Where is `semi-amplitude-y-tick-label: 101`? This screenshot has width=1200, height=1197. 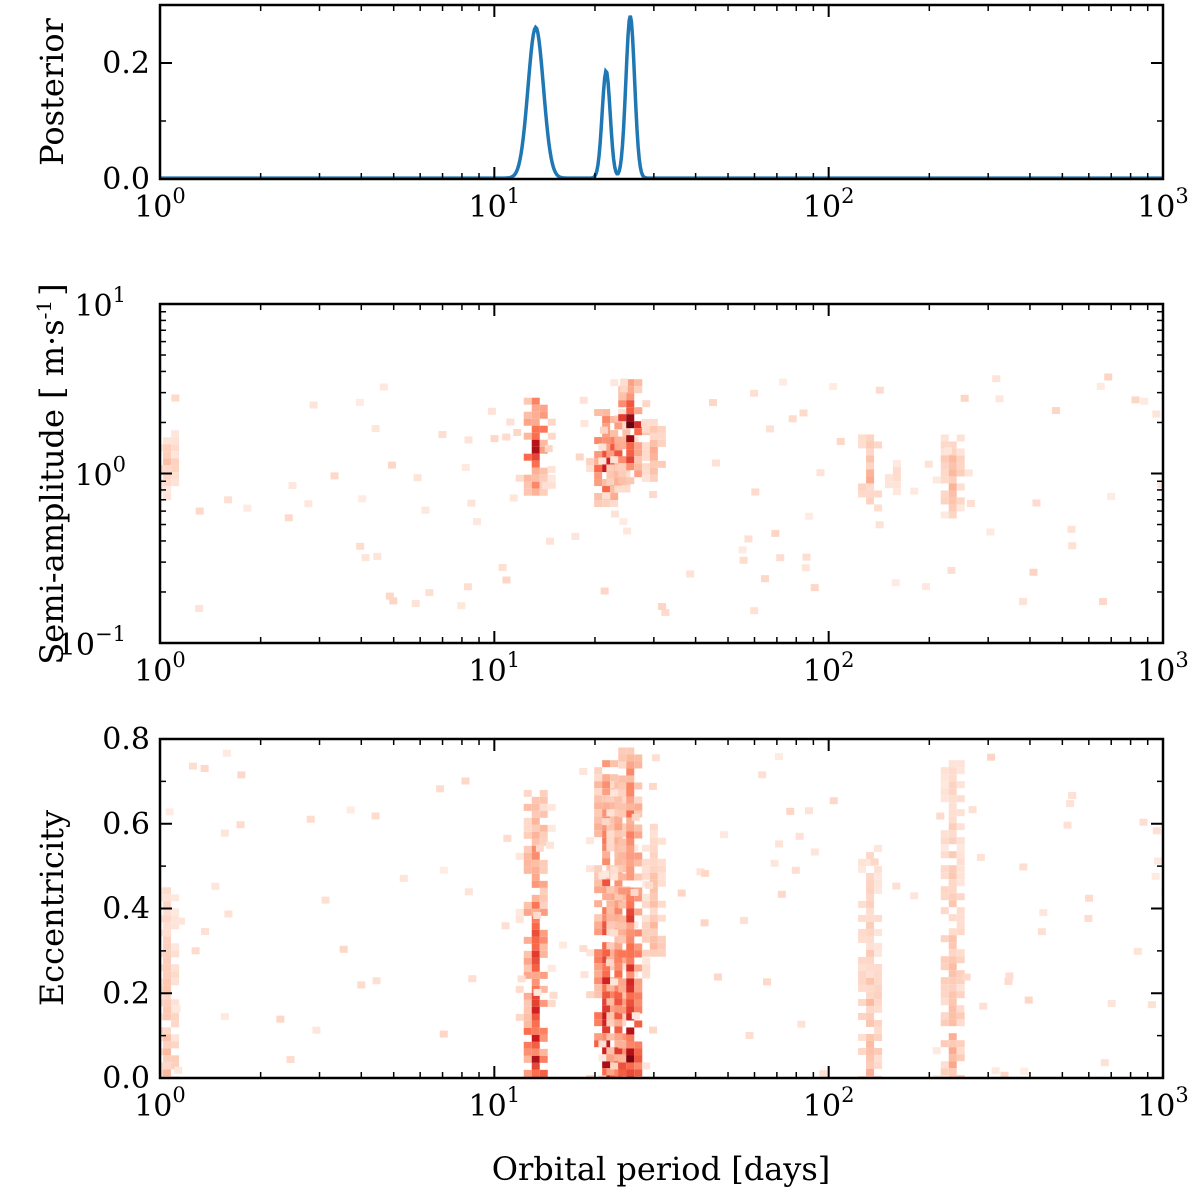 semi-amplitude-y-tick-label: 101 is located at coordinates (100, 303).